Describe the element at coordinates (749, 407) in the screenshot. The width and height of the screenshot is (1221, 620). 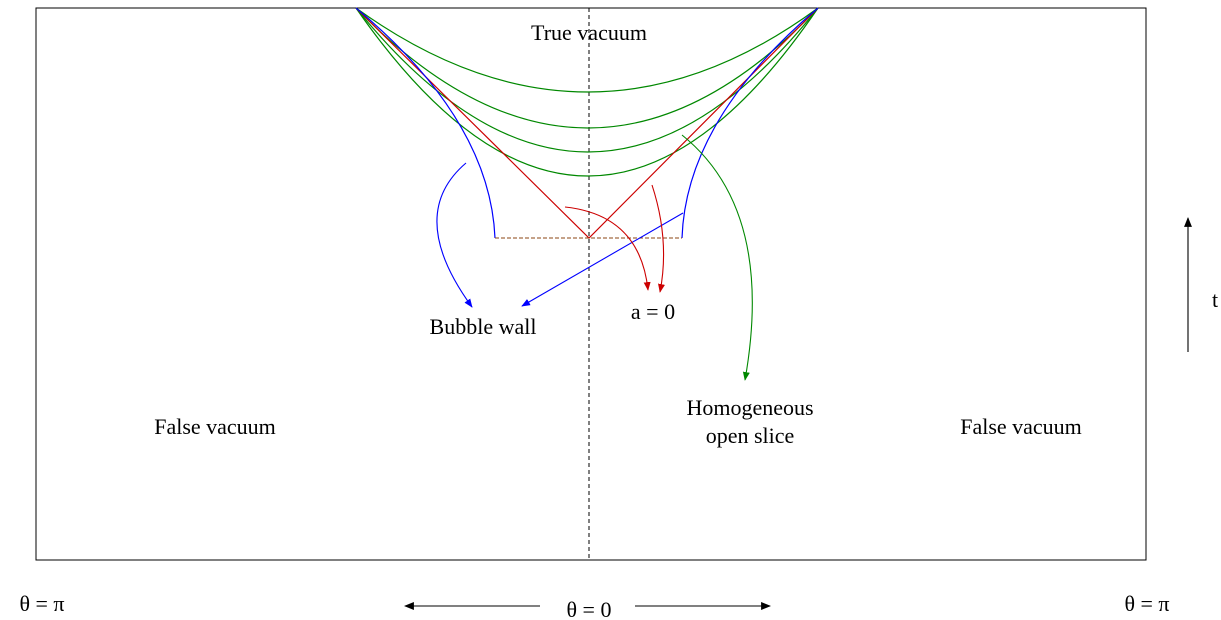
I see `label: Homogeneous` at that location.